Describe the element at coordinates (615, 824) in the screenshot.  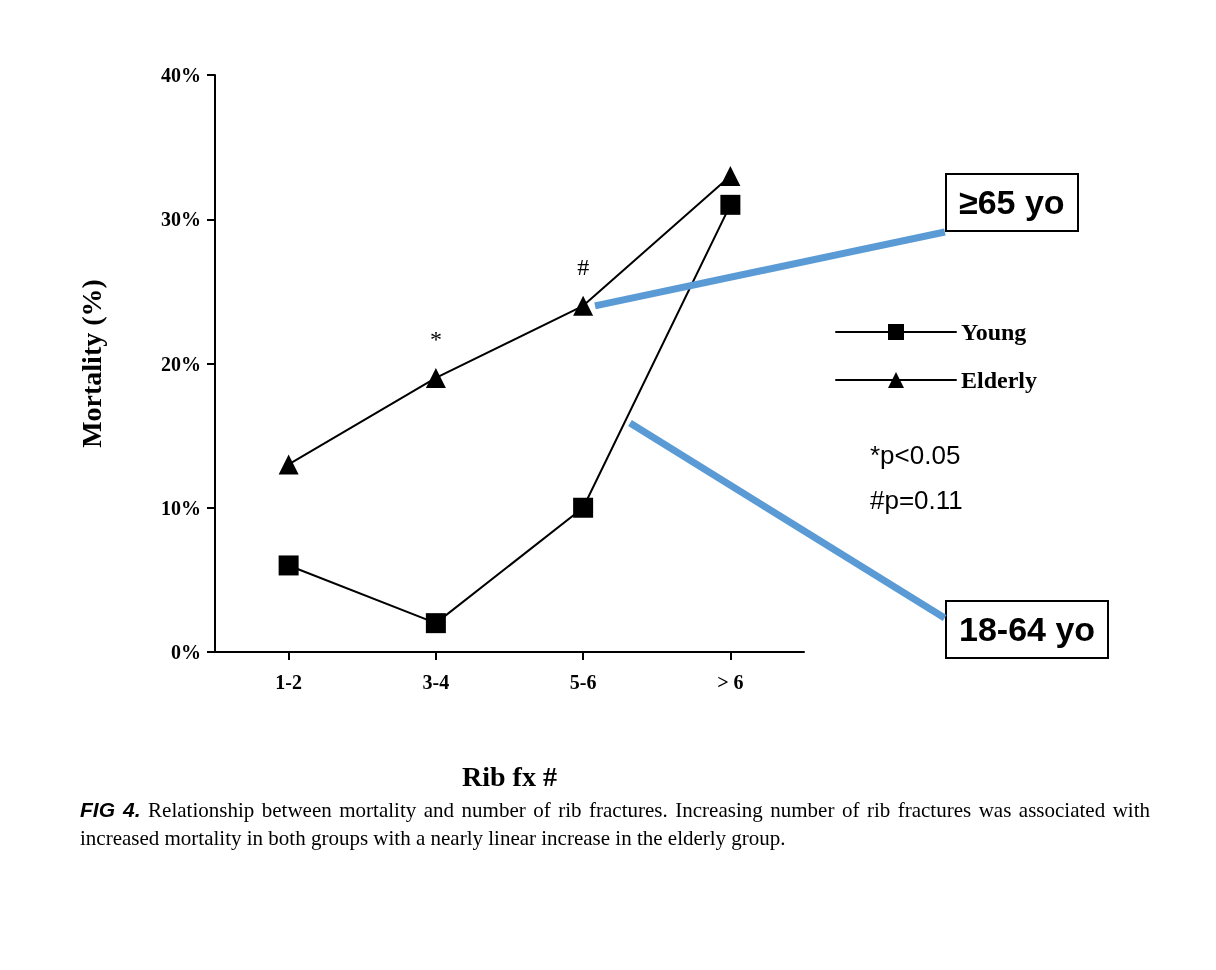
I see `caption: FIG 4. Relationship between mortality and number of rib fractures. Increasing number of rib fractures was associated with increased mortality in both groups with a nearly linear increase in the elderly group.` at that location.